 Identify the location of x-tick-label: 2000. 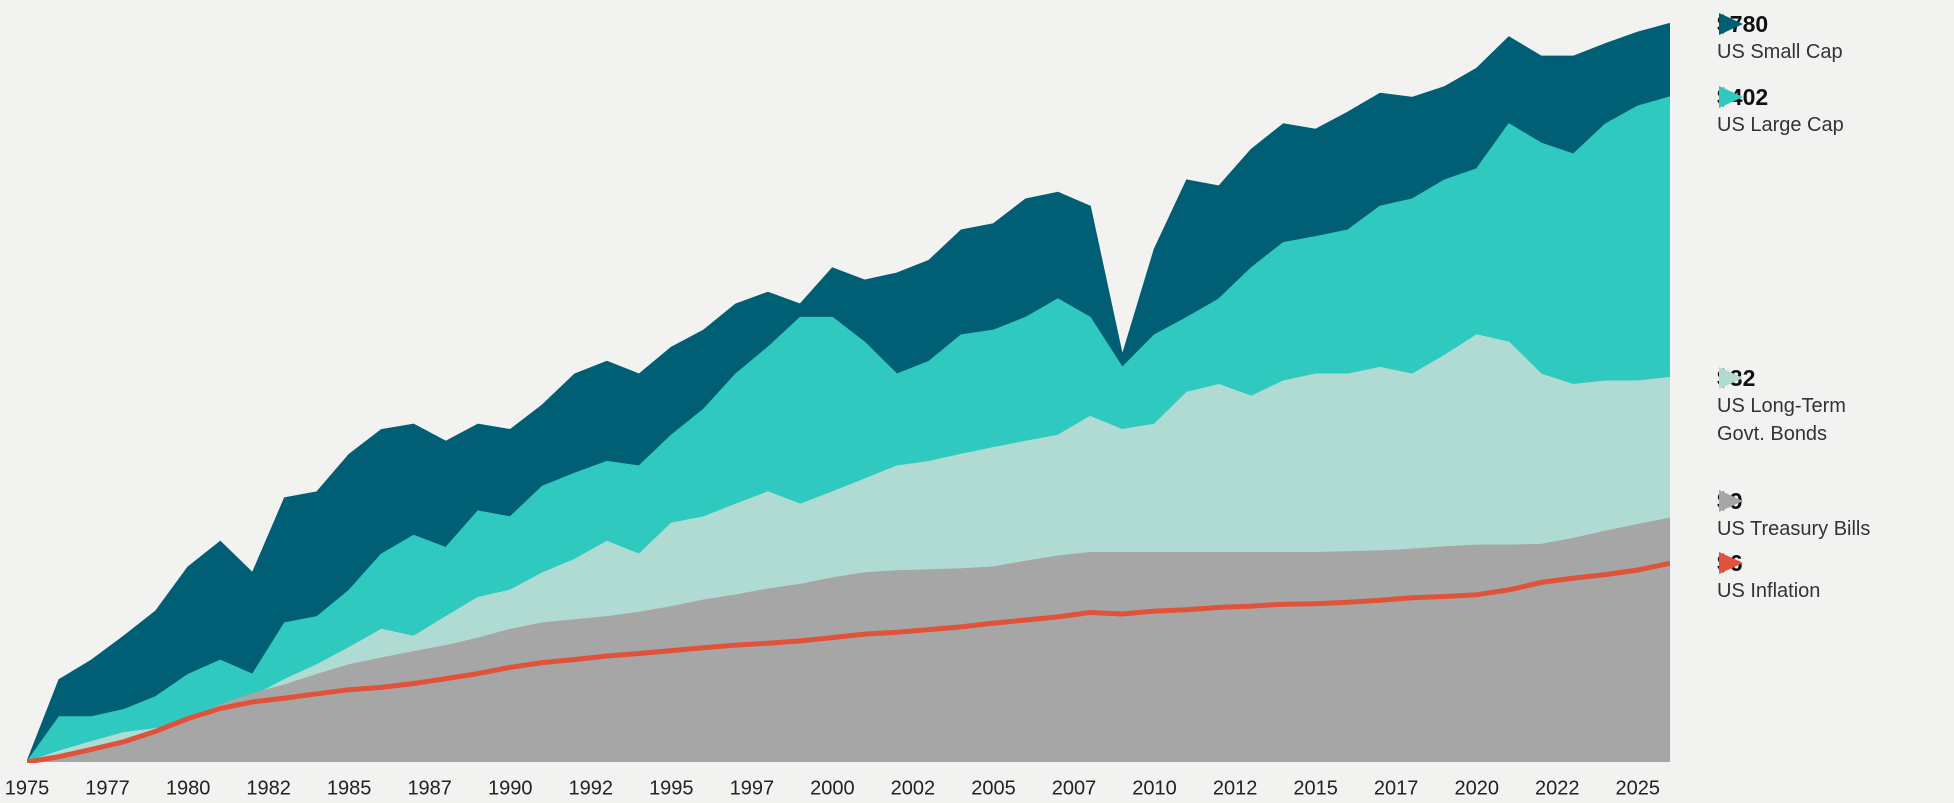
(832, 788).